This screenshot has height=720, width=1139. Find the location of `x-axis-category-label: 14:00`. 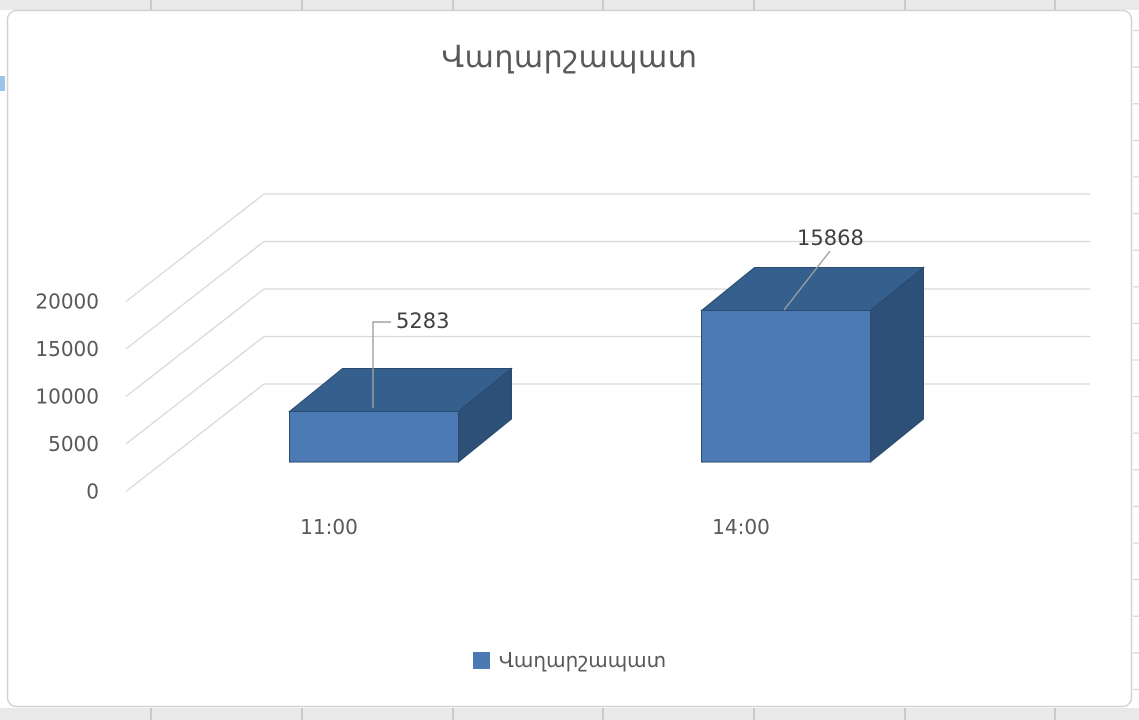

x-axis-category-label: 14:00 is located at coordinates (741, 527).